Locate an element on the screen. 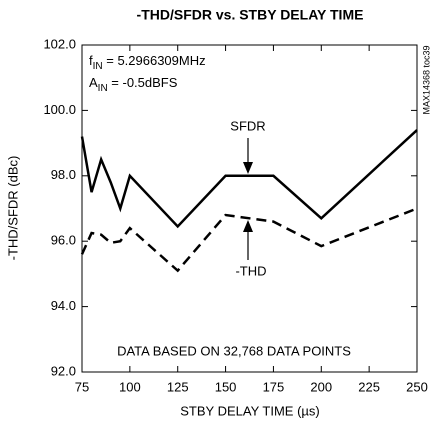 Image resolution: width=437 pixels, height=430 pixels. chart-title: -THD/SFDR vs. STBY DELAY TIME is located at coordinates (250, 15).